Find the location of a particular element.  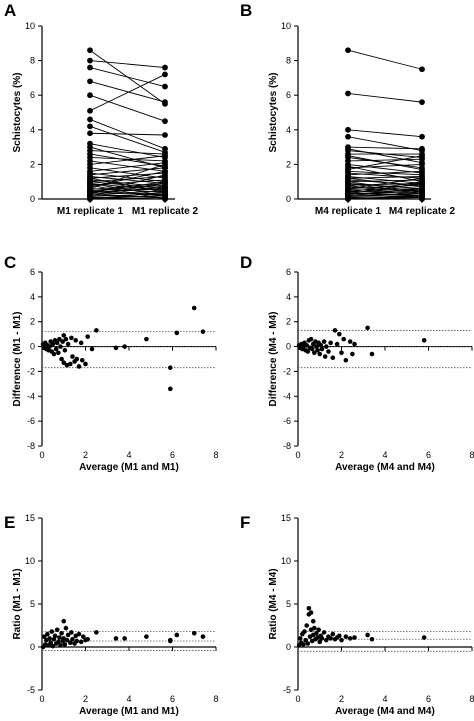

x-axis-label: Average (M1 and M1) is located at coordinates (129, 711).